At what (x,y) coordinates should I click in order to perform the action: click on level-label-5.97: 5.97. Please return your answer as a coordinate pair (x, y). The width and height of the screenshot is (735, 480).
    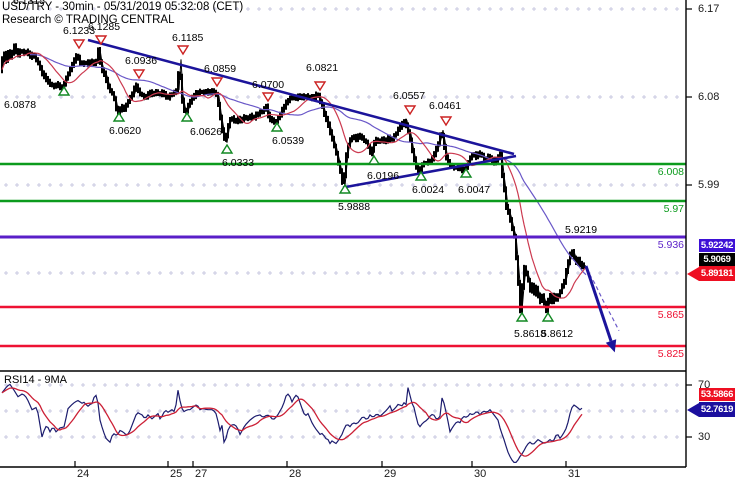
    Looking at the image, I should click on (673, 209).